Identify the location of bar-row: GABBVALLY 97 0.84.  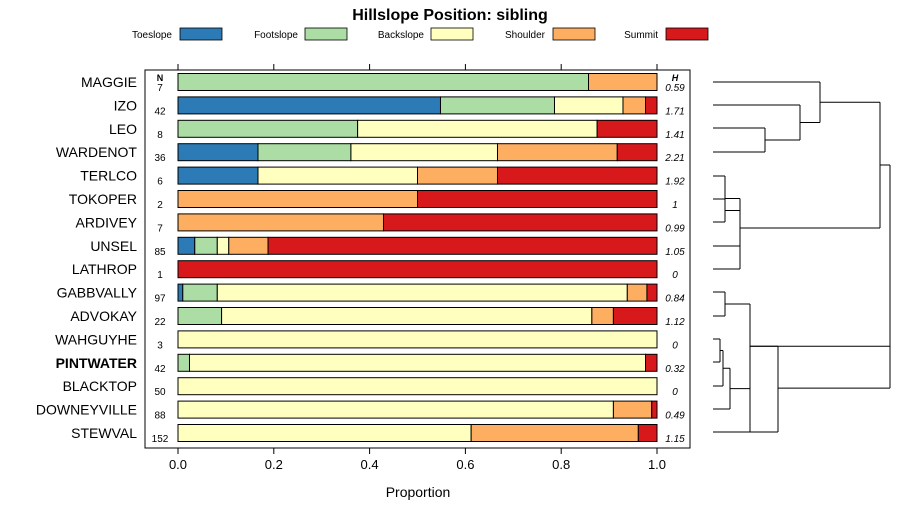
(371, 294).